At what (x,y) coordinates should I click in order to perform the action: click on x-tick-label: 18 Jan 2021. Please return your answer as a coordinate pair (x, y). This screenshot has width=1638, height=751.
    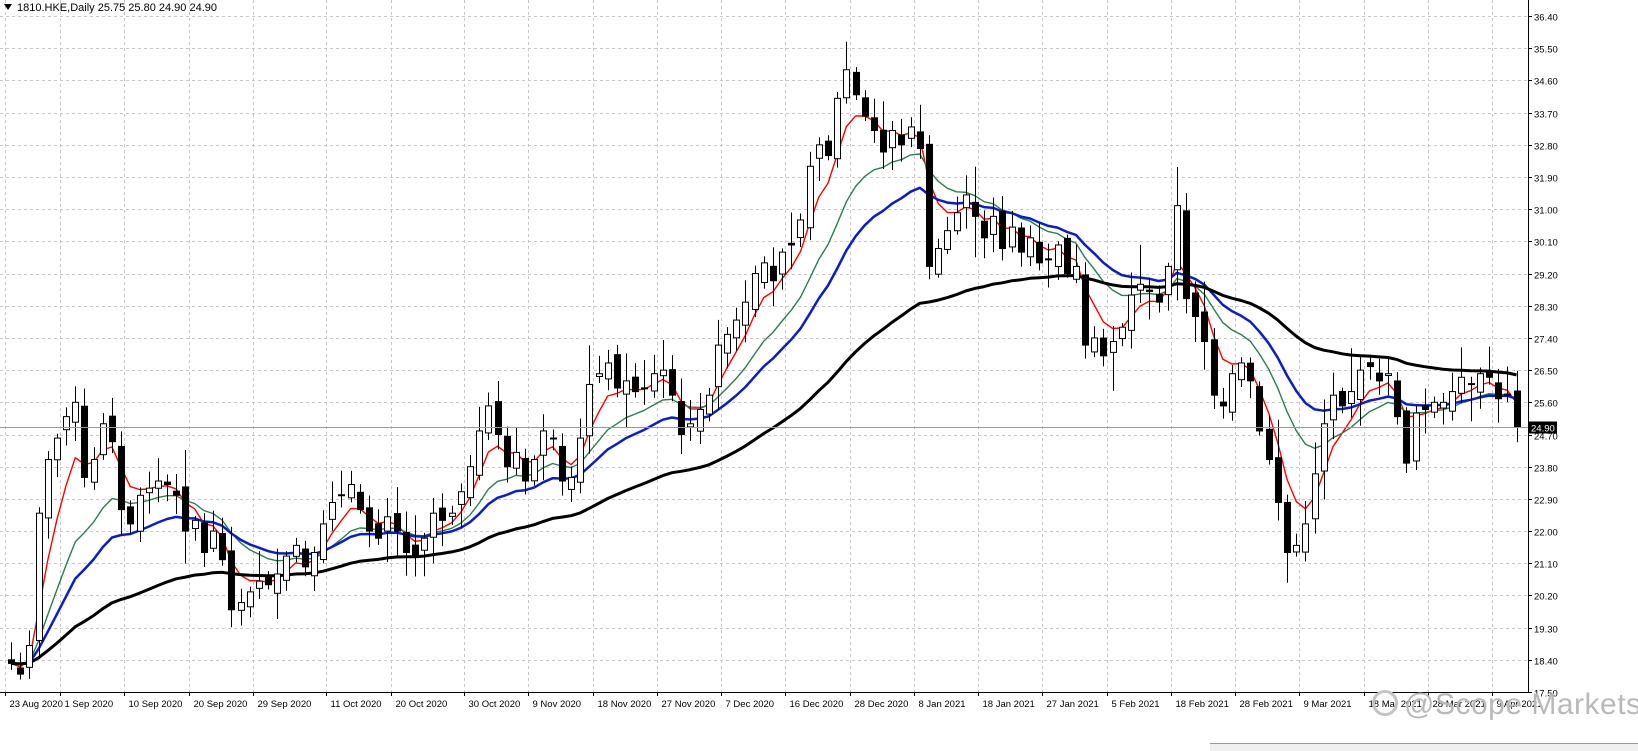
    Looking at the image, I should click on (1009, 704).